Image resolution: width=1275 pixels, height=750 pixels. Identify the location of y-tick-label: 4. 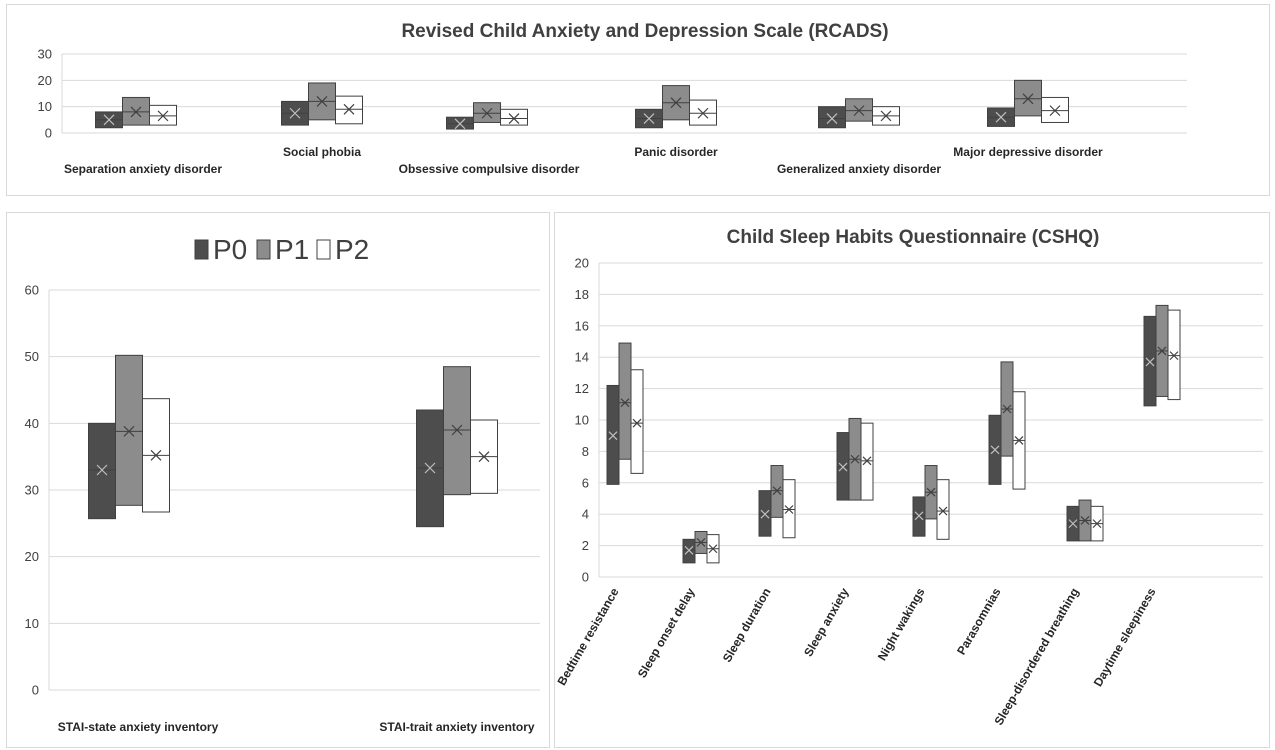
(585, 514).